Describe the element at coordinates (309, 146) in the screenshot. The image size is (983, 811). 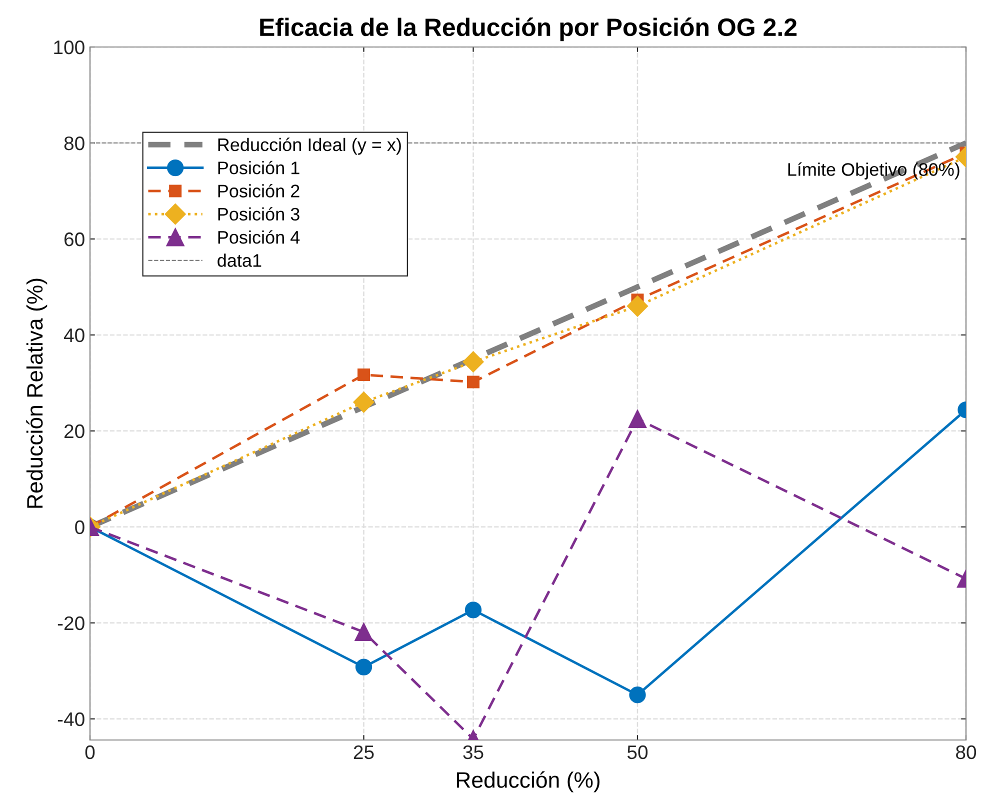
I see `legend-label: Reducción Ideal (y = x)` at that location.